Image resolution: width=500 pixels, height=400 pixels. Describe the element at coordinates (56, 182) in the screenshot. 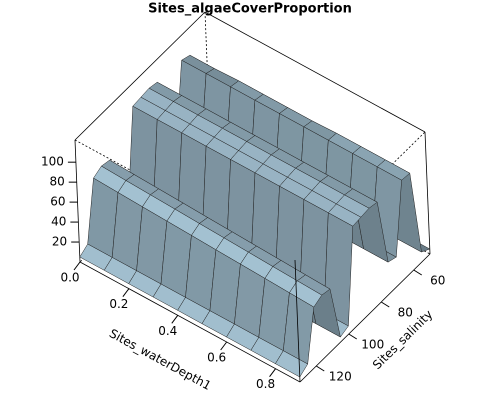

I see `z-tick-label: 80` at that location.